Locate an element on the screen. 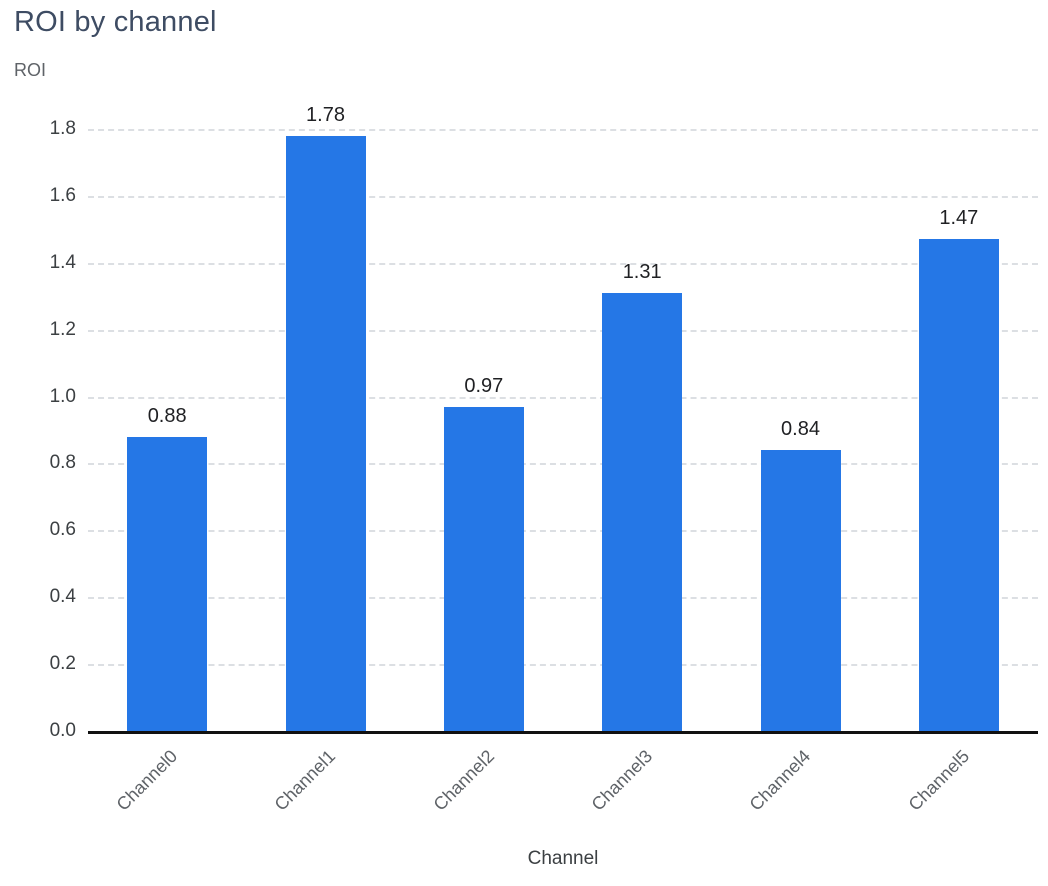  bar-value-label: 0.97 is located at coordinates (484, 385).